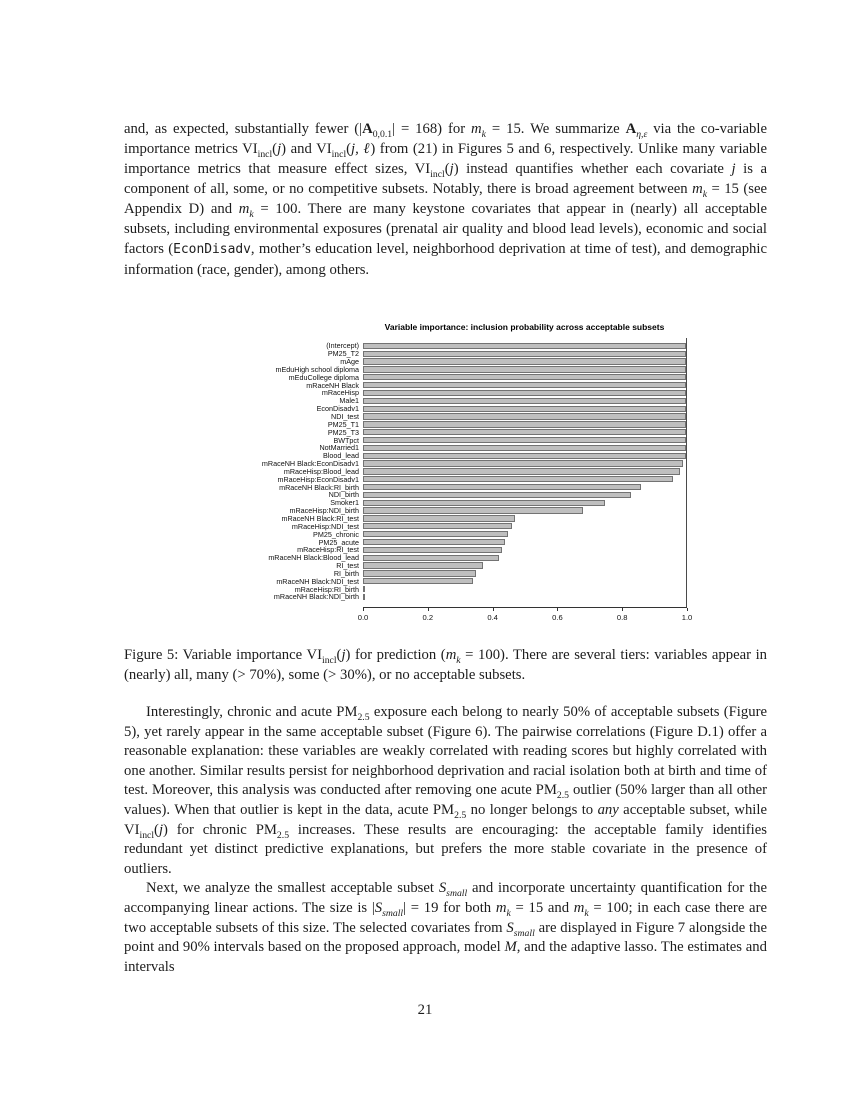  I want to click on bar-label: mRaceNH Black, so click(332, 385).